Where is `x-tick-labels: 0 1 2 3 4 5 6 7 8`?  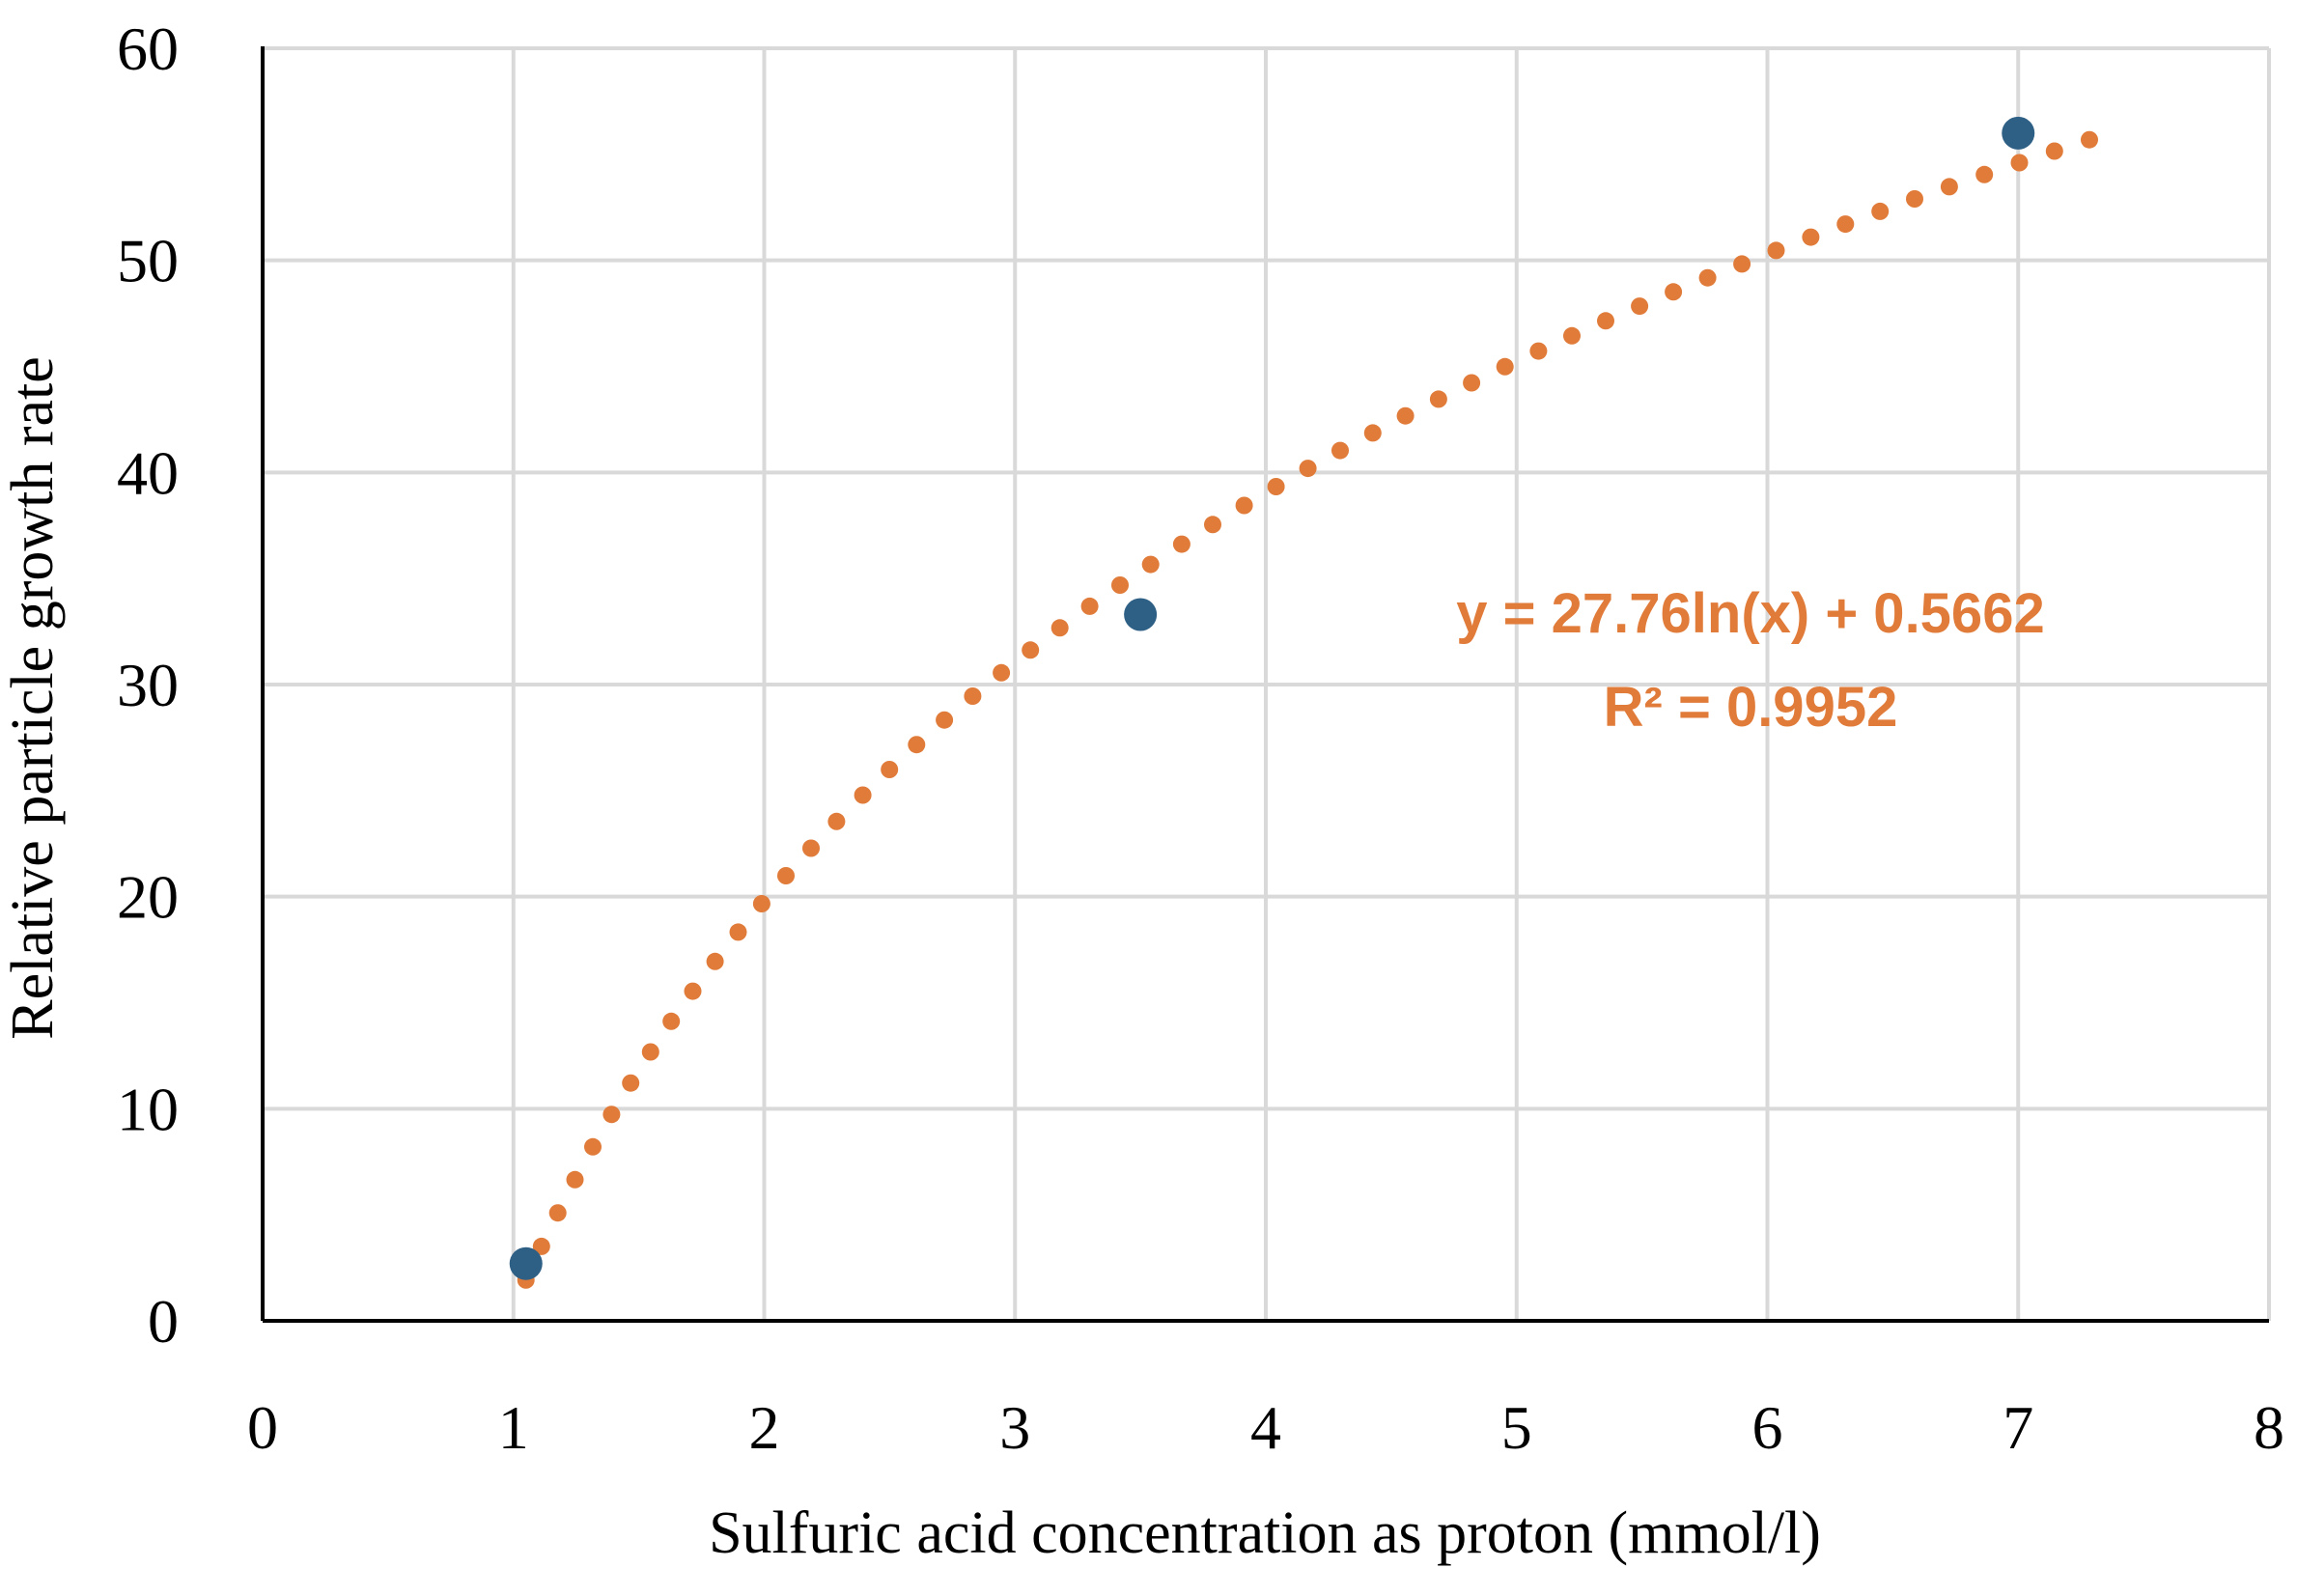 x-tick-labels: 0 1 2 3 4 5 6 7 8 is located at coordinates (1265, 1427).